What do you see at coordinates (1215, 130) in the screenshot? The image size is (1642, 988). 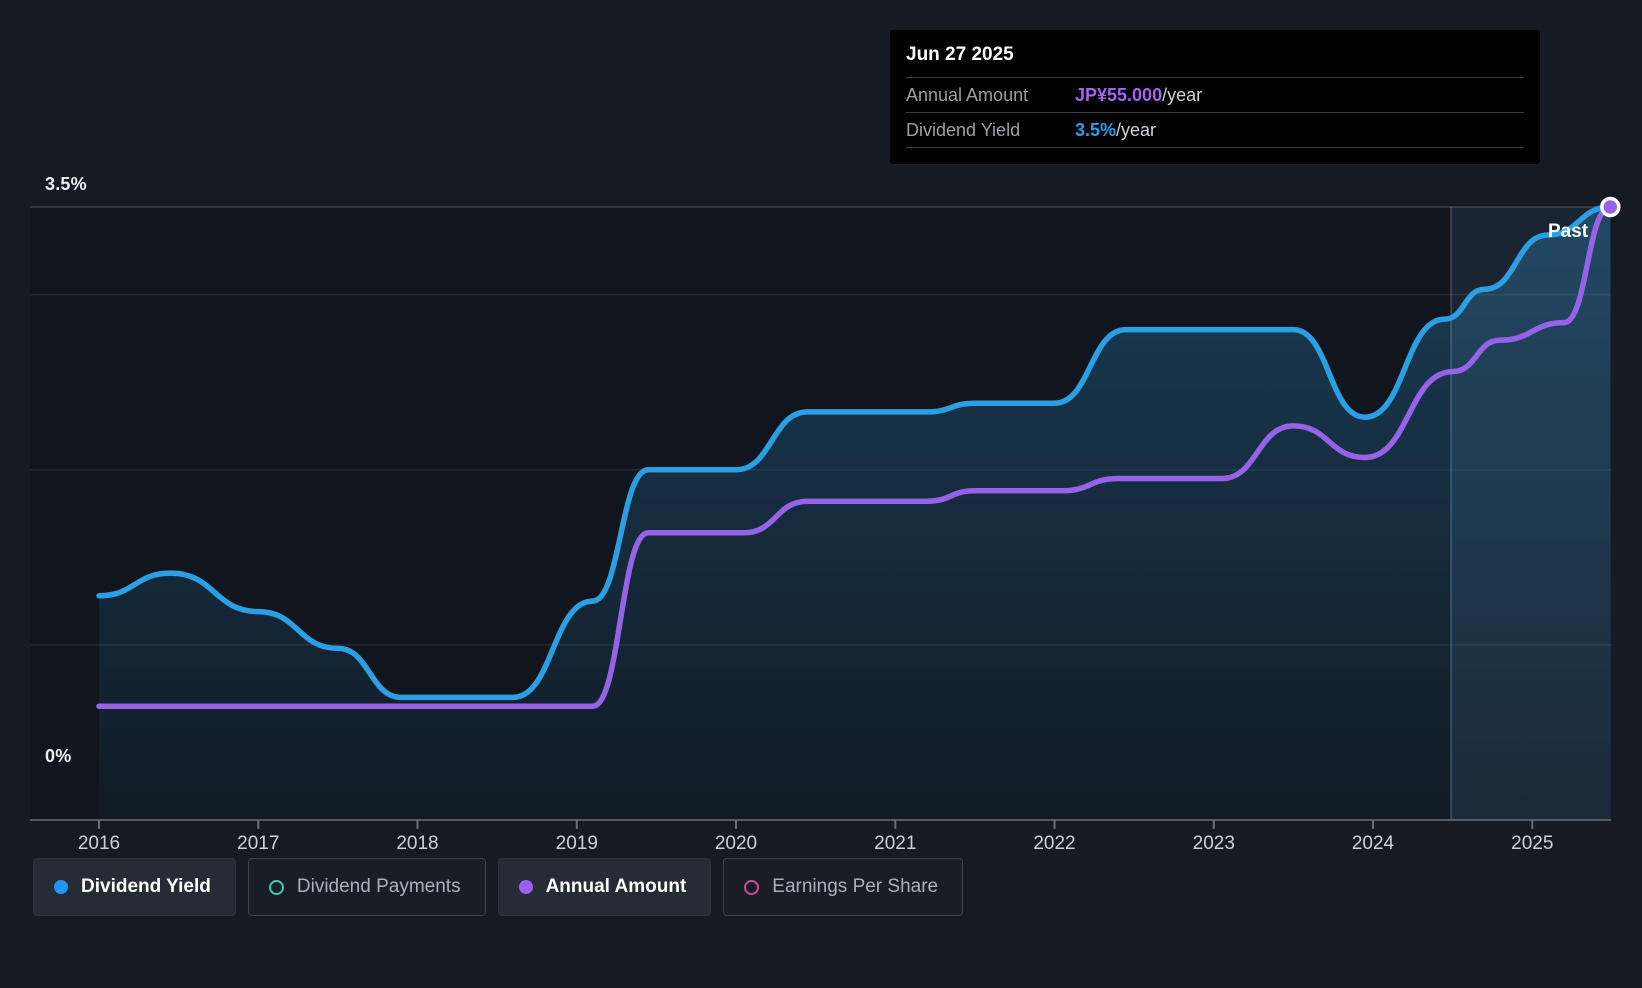 I see `tooltip-row-dividend-yield: Dividend Yield 3.5% /year` at bounding box center [1215, 130].